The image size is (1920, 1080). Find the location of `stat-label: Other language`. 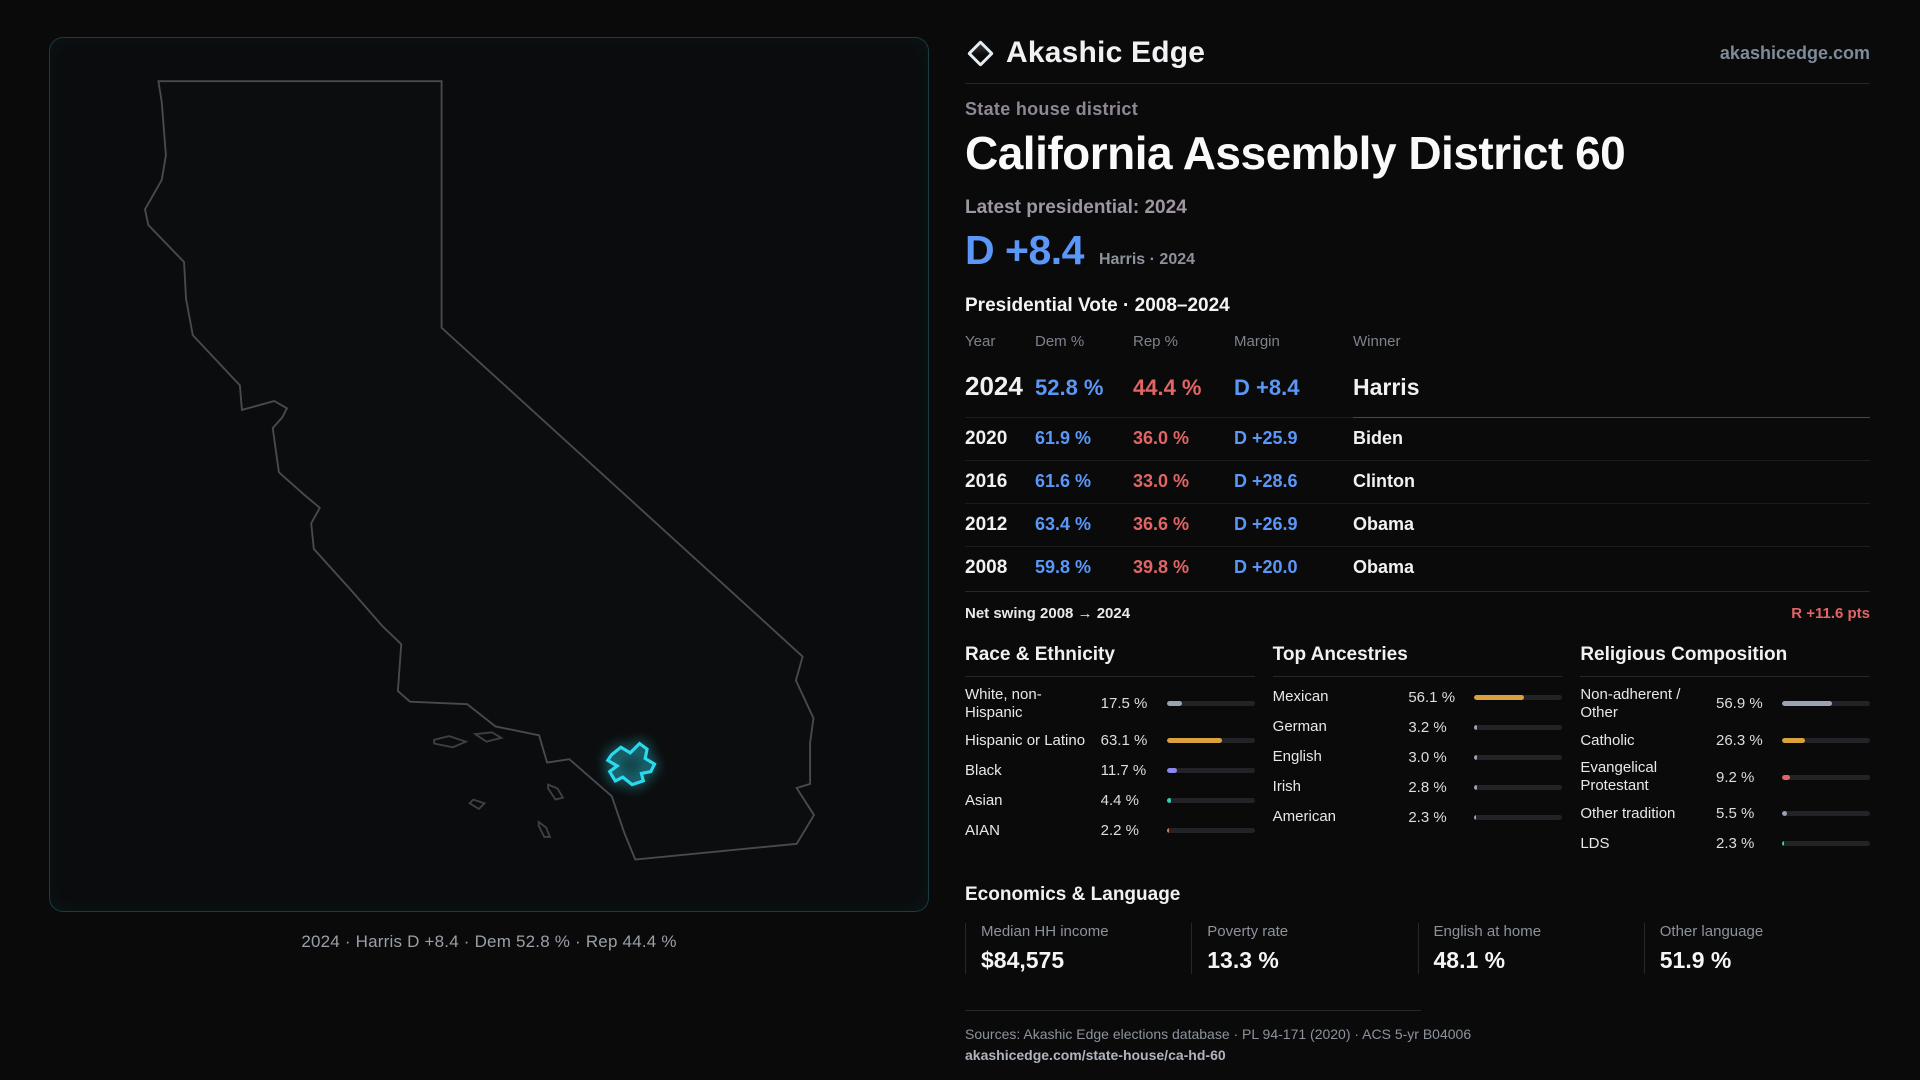

stat-label: Other language is located at coordinates (1711, 931).